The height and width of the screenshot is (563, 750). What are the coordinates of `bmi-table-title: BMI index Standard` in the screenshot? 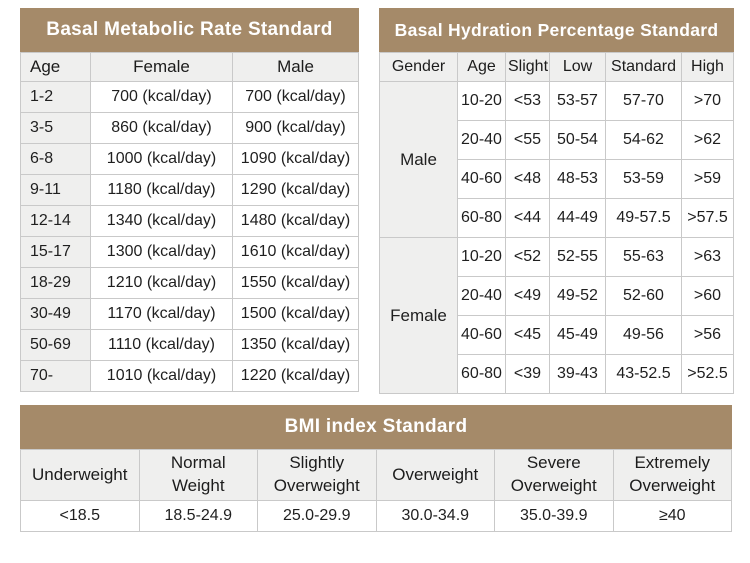 It's located at (376, 427).